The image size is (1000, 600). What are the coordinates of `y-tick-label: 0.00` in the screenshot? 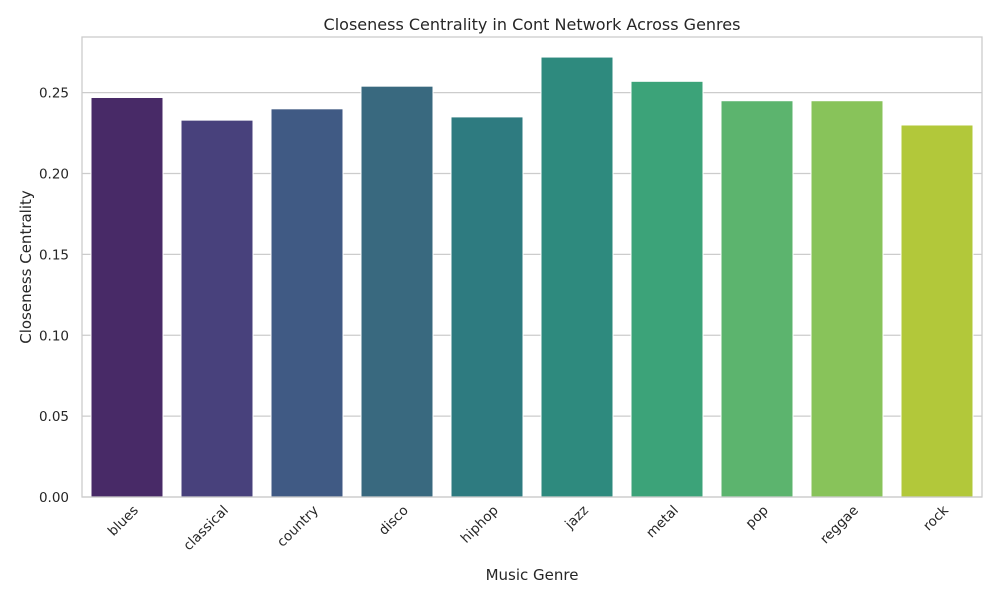 It's located at (54, 498).